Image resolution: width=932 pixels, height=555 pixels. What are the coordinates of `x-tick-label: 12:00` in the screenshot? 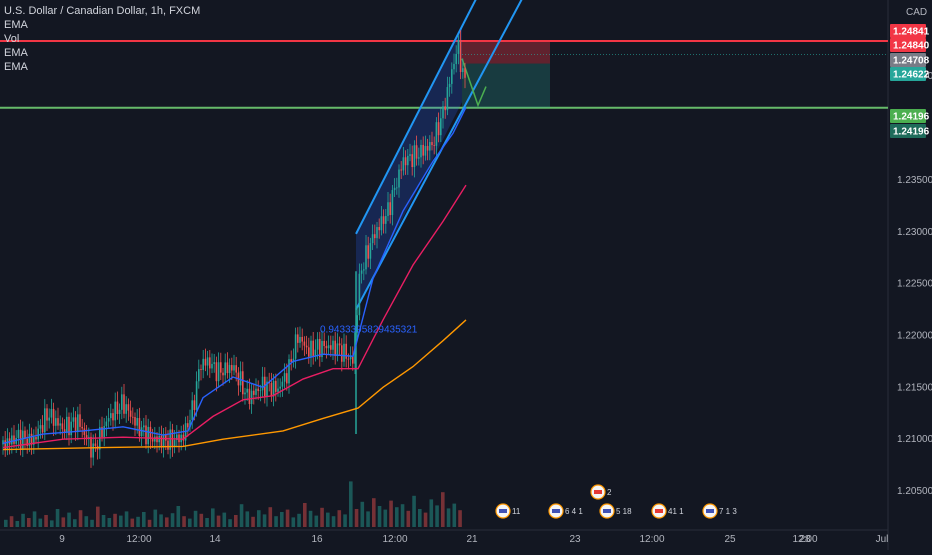 It's located at (394, 539).